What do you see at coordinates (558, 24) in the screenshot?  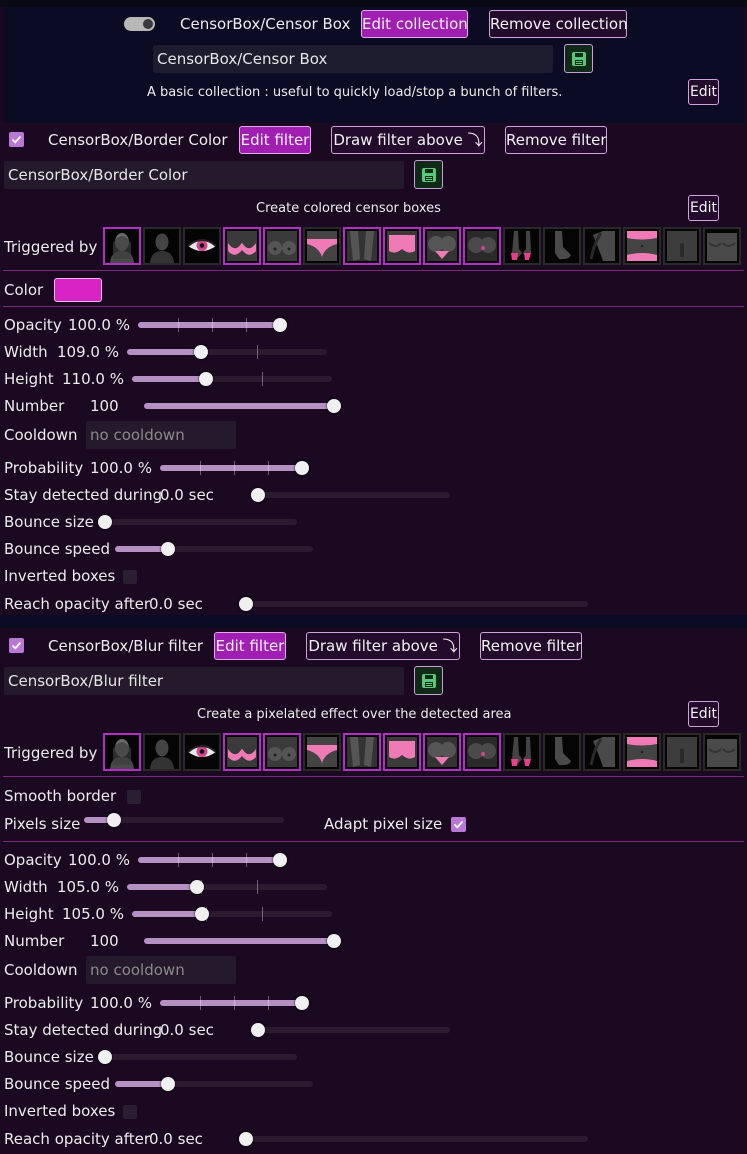 I see `remove-collection-button: Remove collection` at bounding box center [558, 24].